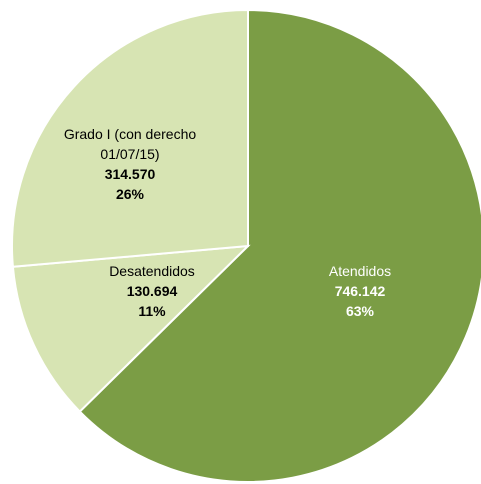 This screenshot has height=484, width=481. Describe the element at coordinates (130, 194) in the screenshot. I see `slice-2-percent-label: 26%` at that location.